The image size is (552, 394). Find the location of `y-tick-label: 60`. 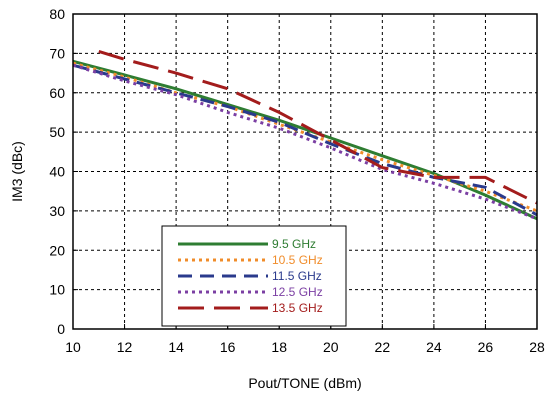

y-tick-label: 60 is located at coordinates (57, 93).